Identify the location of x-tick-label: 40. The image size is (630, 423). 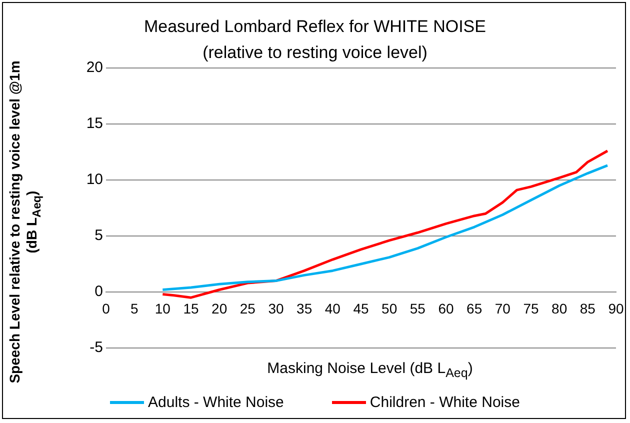
(332, 308).